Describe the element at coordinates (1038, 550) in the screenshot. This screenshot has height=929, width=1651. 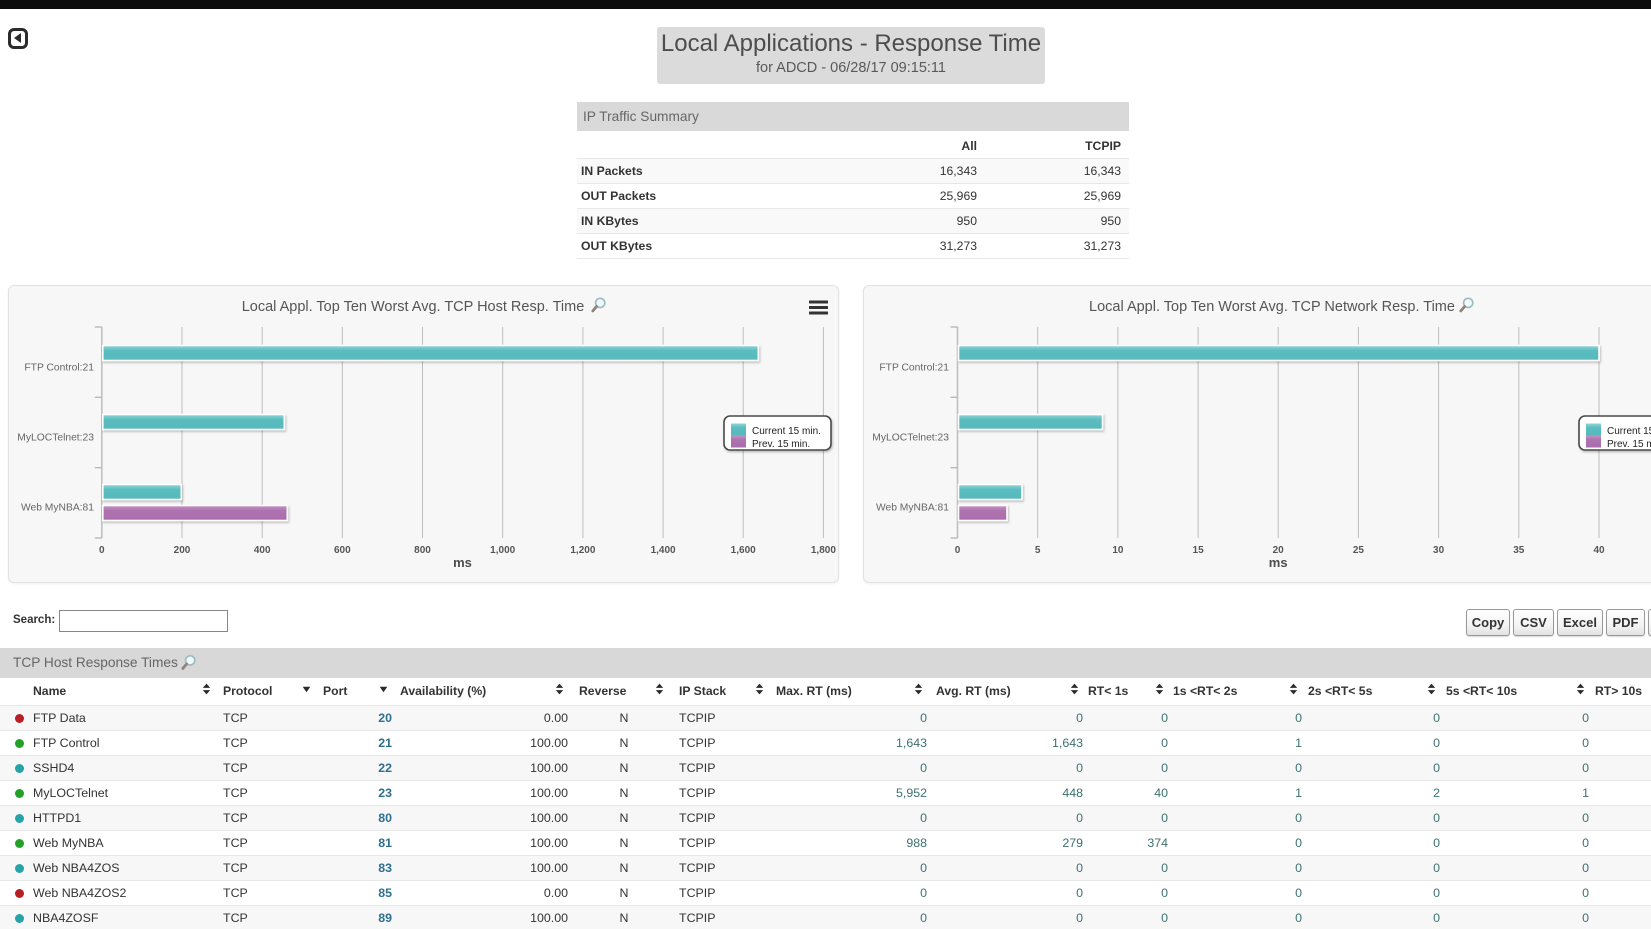
I see `svg-text: 5` at that location.